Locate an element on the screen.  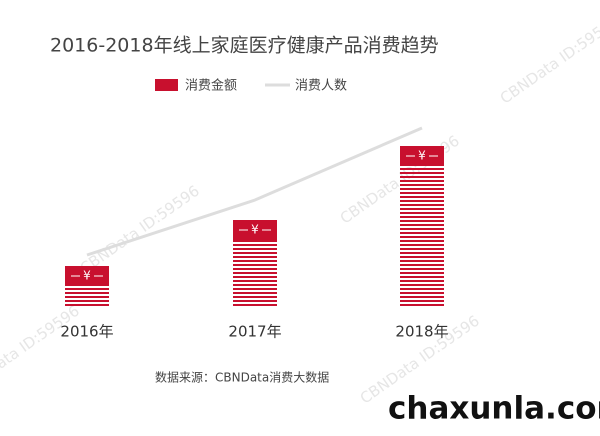
x-tick-label: 2016年 is located at coordinates (86, 332).